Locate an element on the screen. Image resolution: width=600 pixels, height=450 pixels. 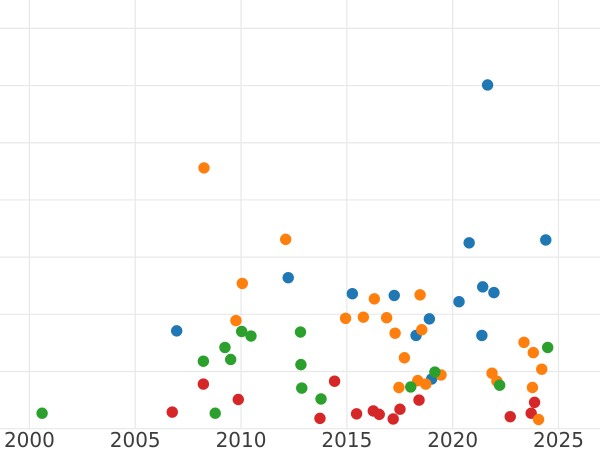
x-tick-label: 2015 is located at coordinates (346, 439).